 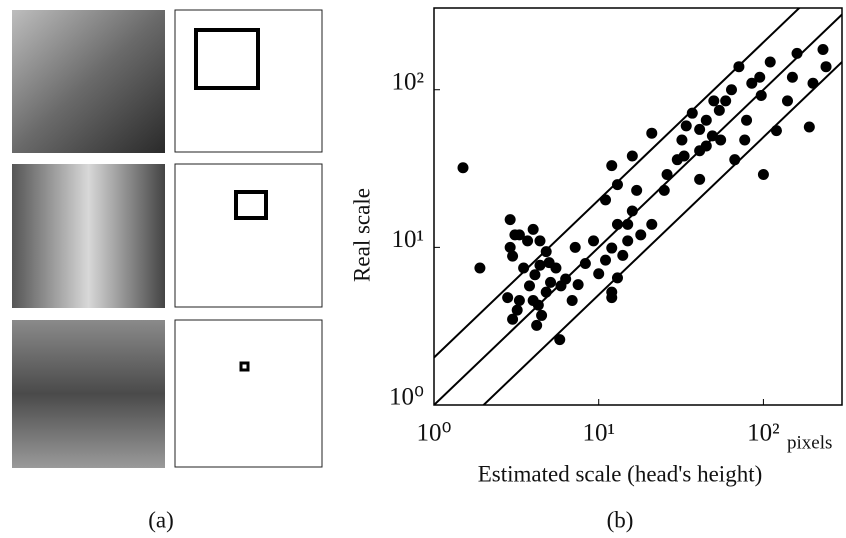 I want to click on panel-label: (b), so click(x=620, y=519).